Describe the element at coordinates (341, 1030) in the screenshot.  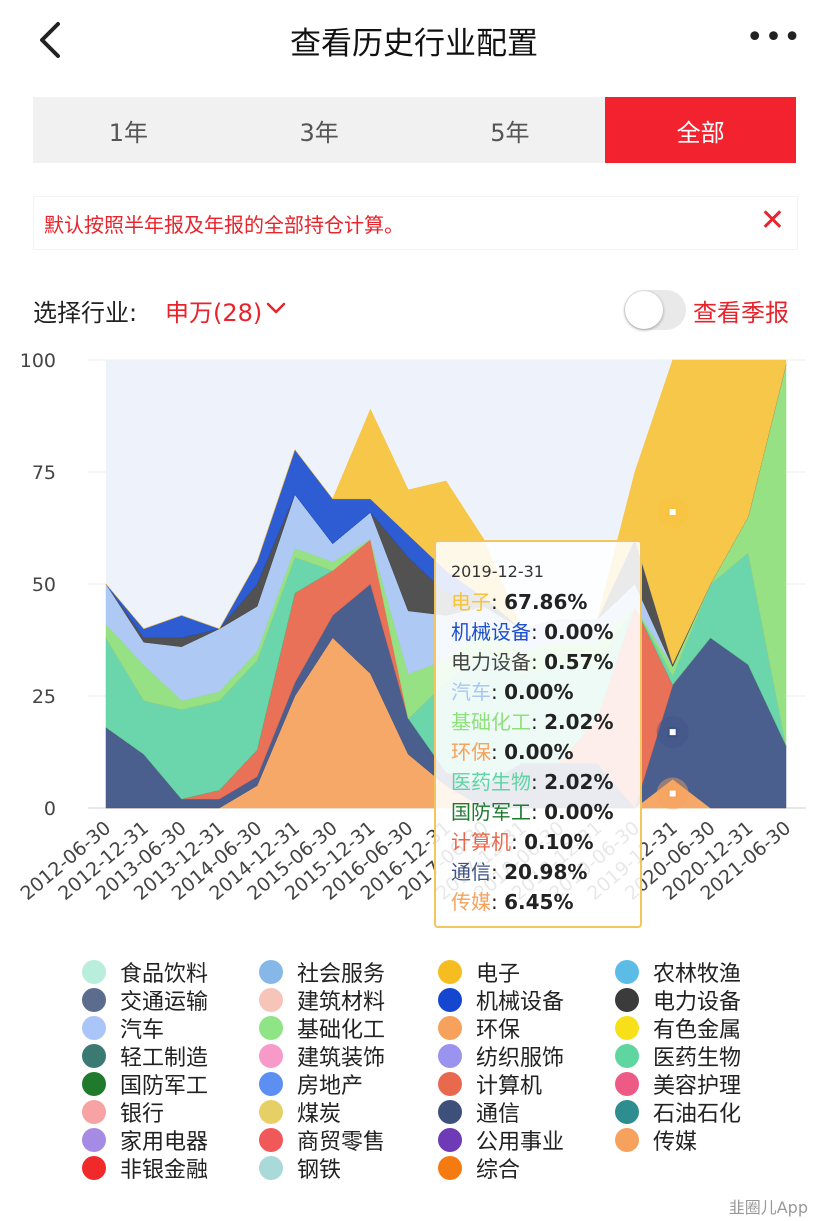
I see `legend-label: 基础化工` at that location.